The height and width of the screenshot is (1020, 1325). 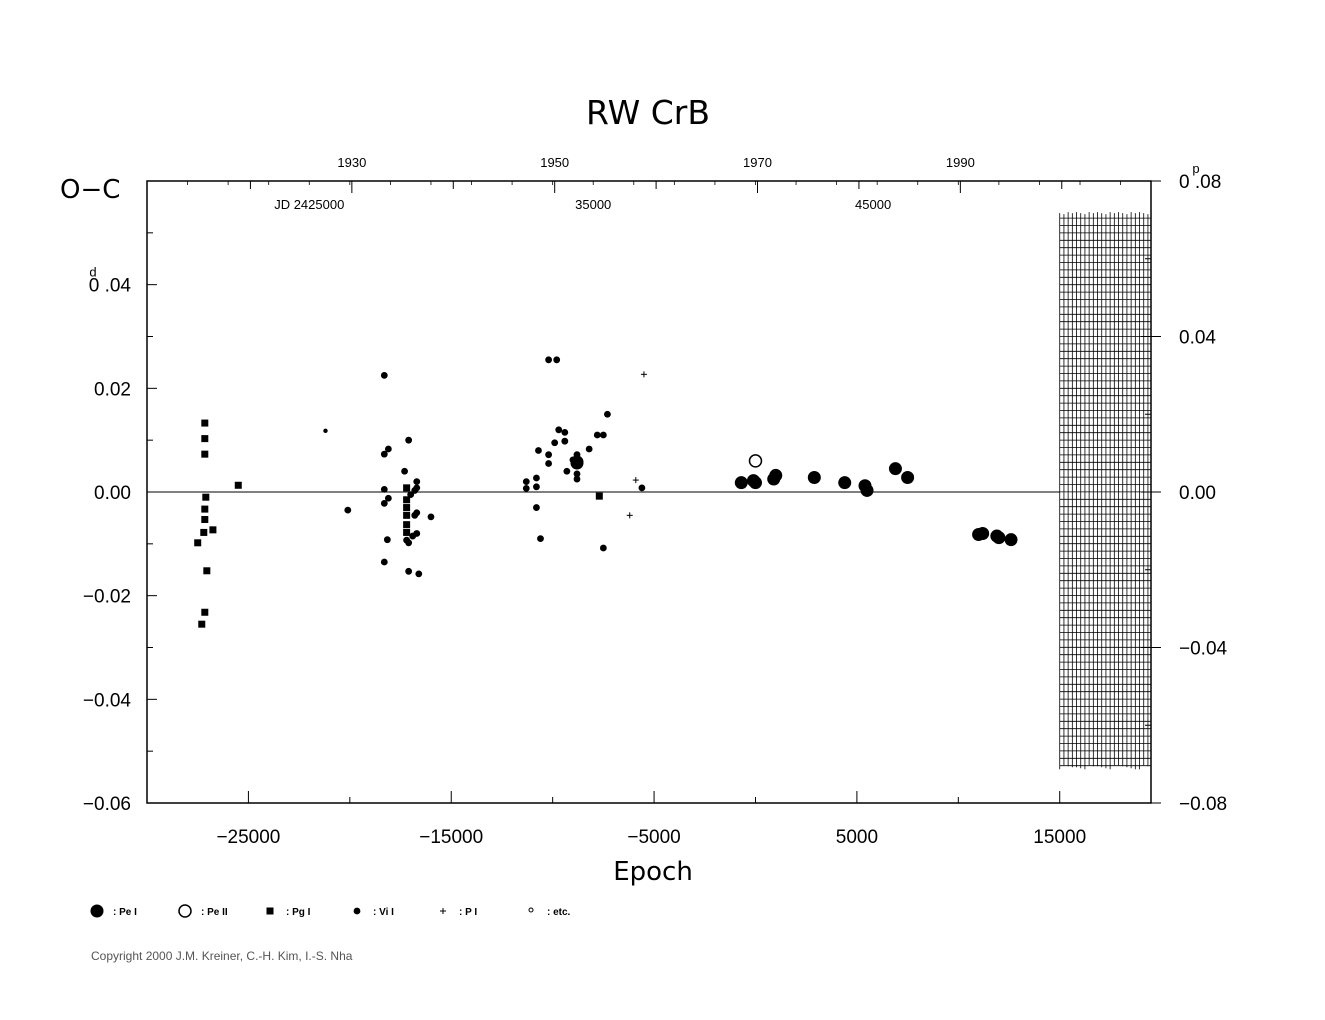 I want to click on x-tick-label: −25000, so click(x=248, y=837).